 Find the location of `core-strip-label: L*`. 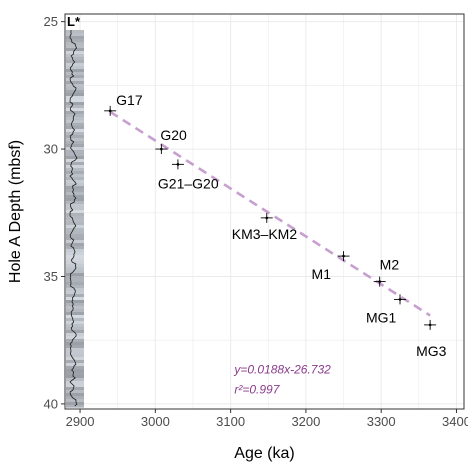

core-strip-label: L* is located at coordinates (74, 21).